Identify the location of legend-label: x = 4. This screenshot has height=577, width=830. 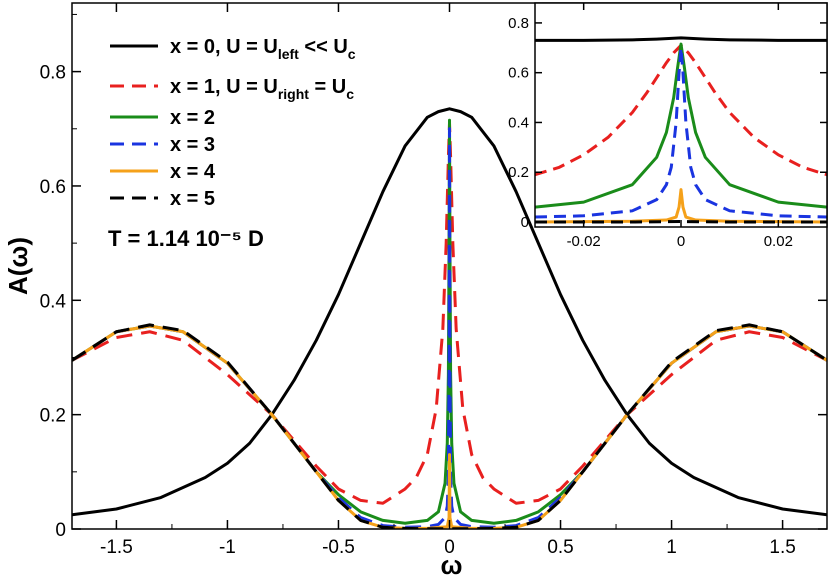
(193, 172).